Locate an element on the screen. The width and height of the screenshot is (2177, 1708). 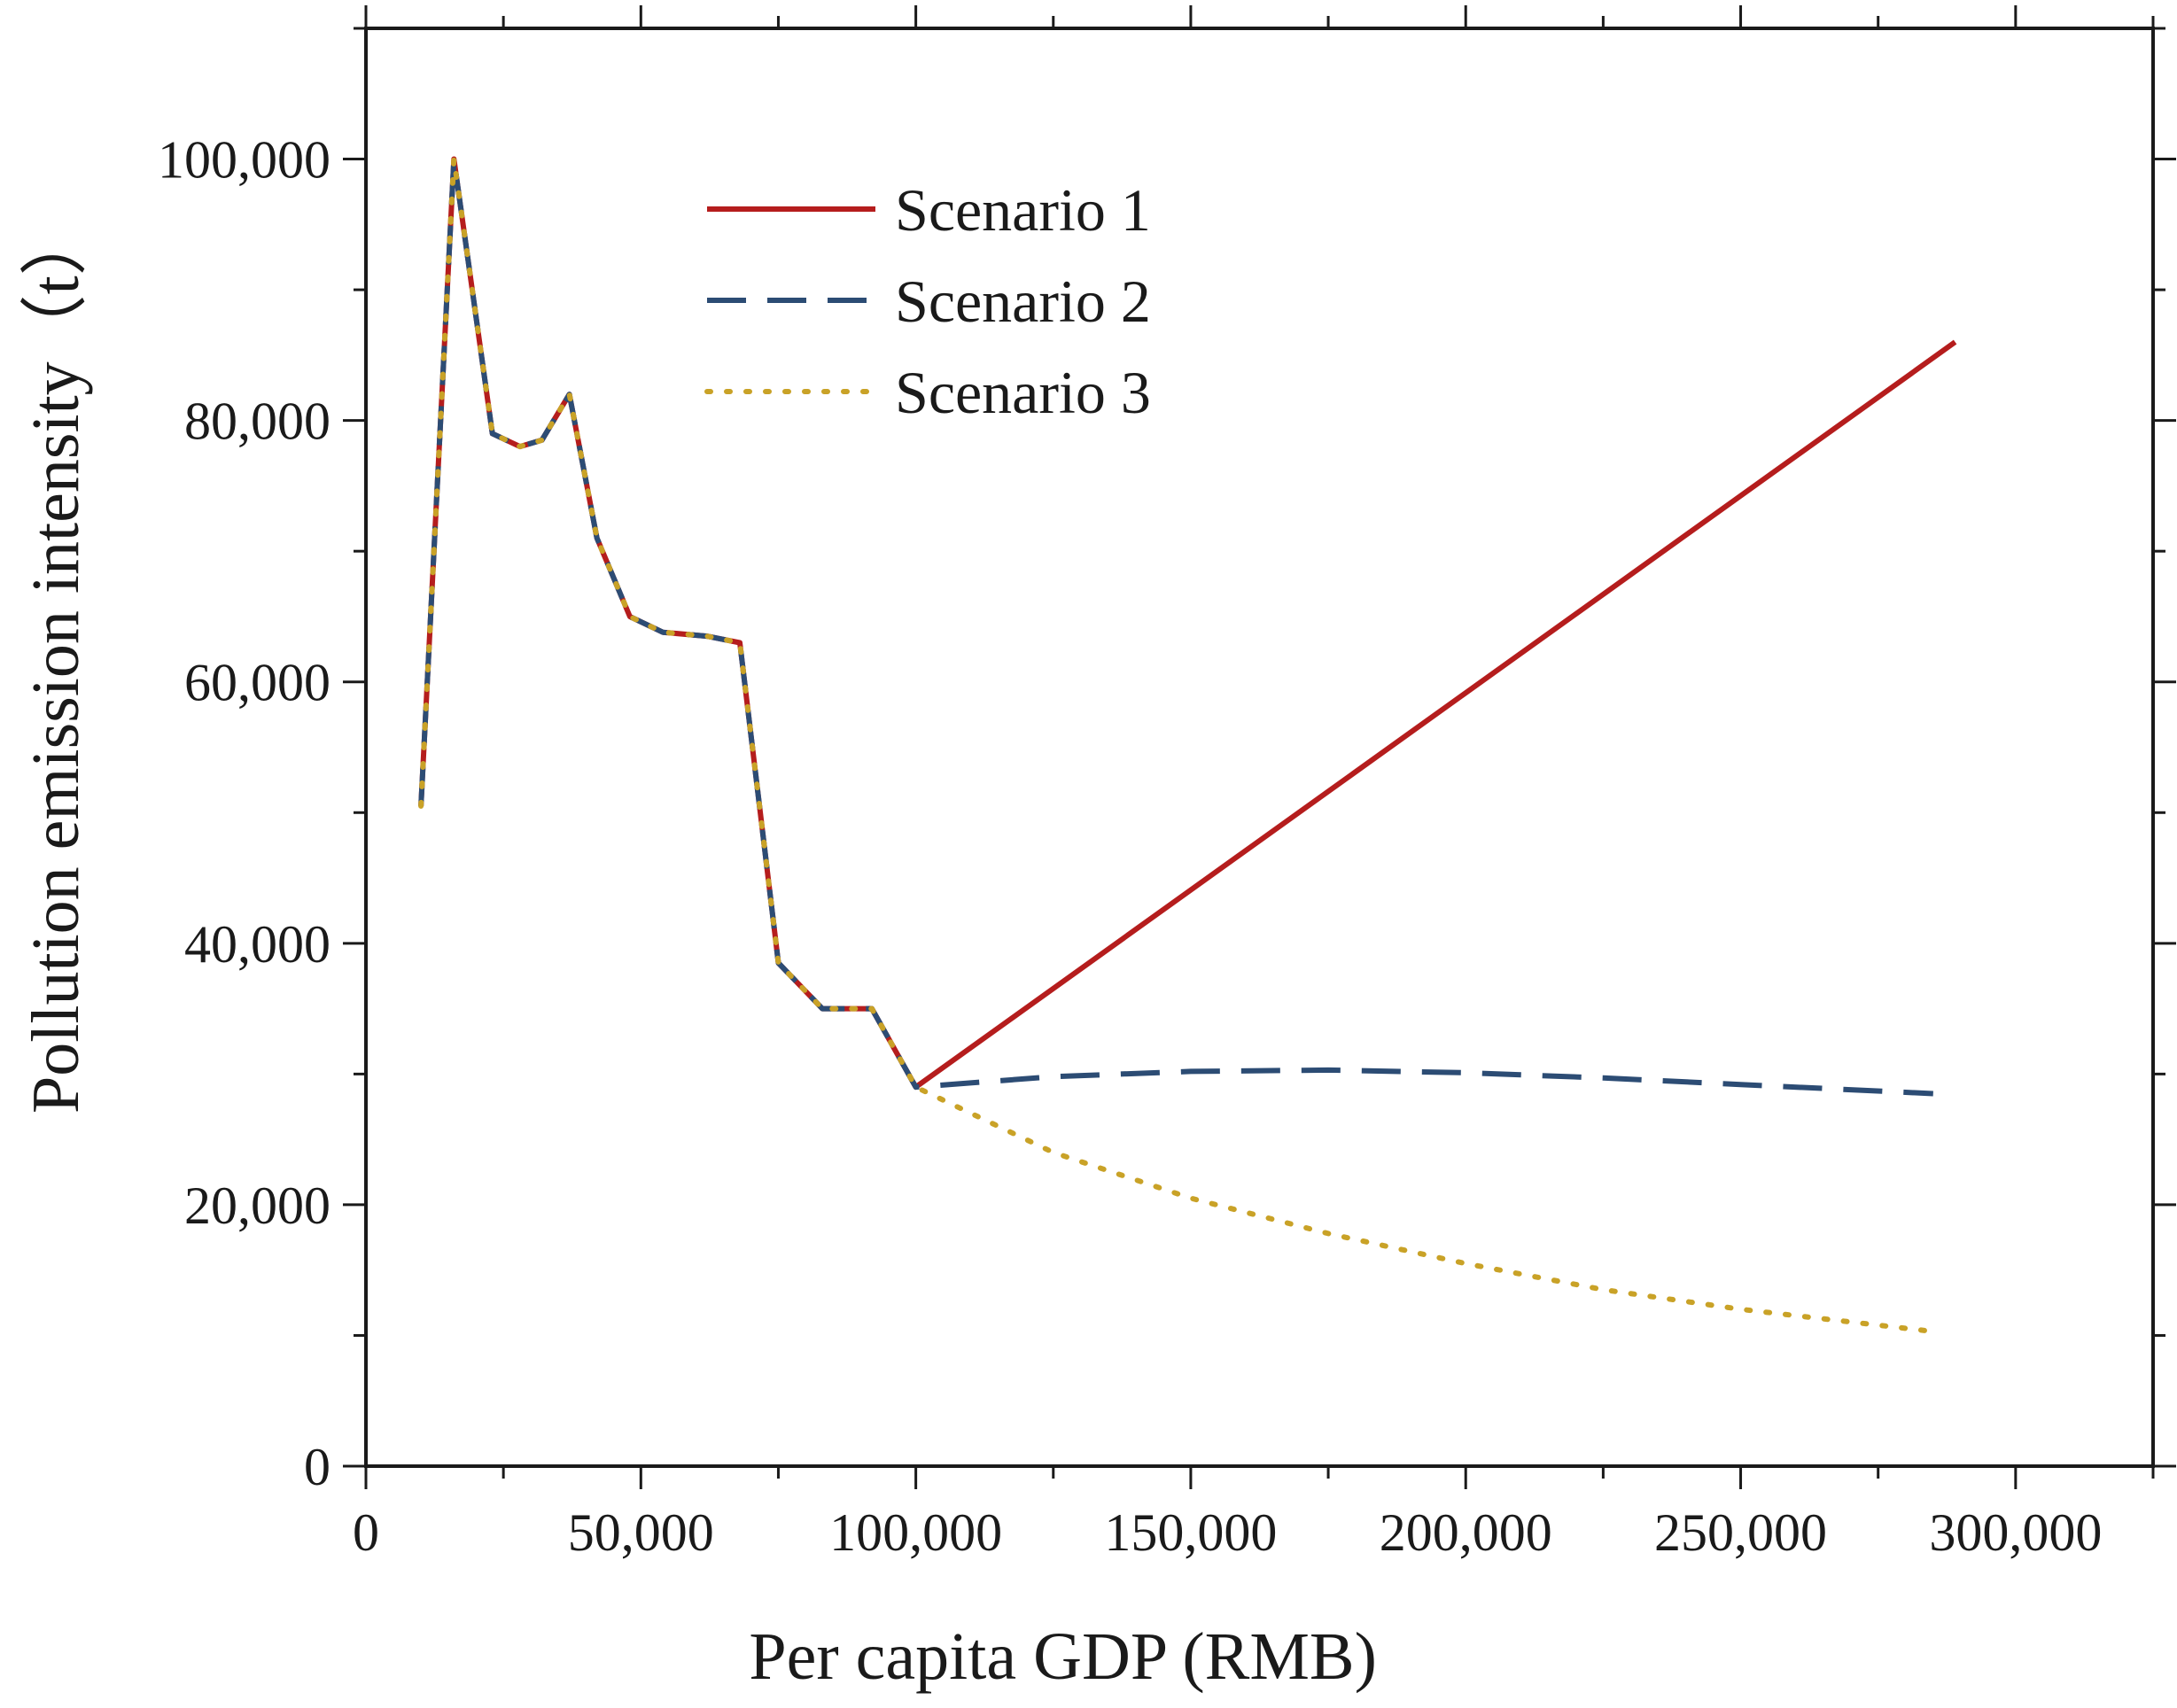
legend: Scenario 1 Scenario 2 Scenario 3 is located at coordinates (927, 301).